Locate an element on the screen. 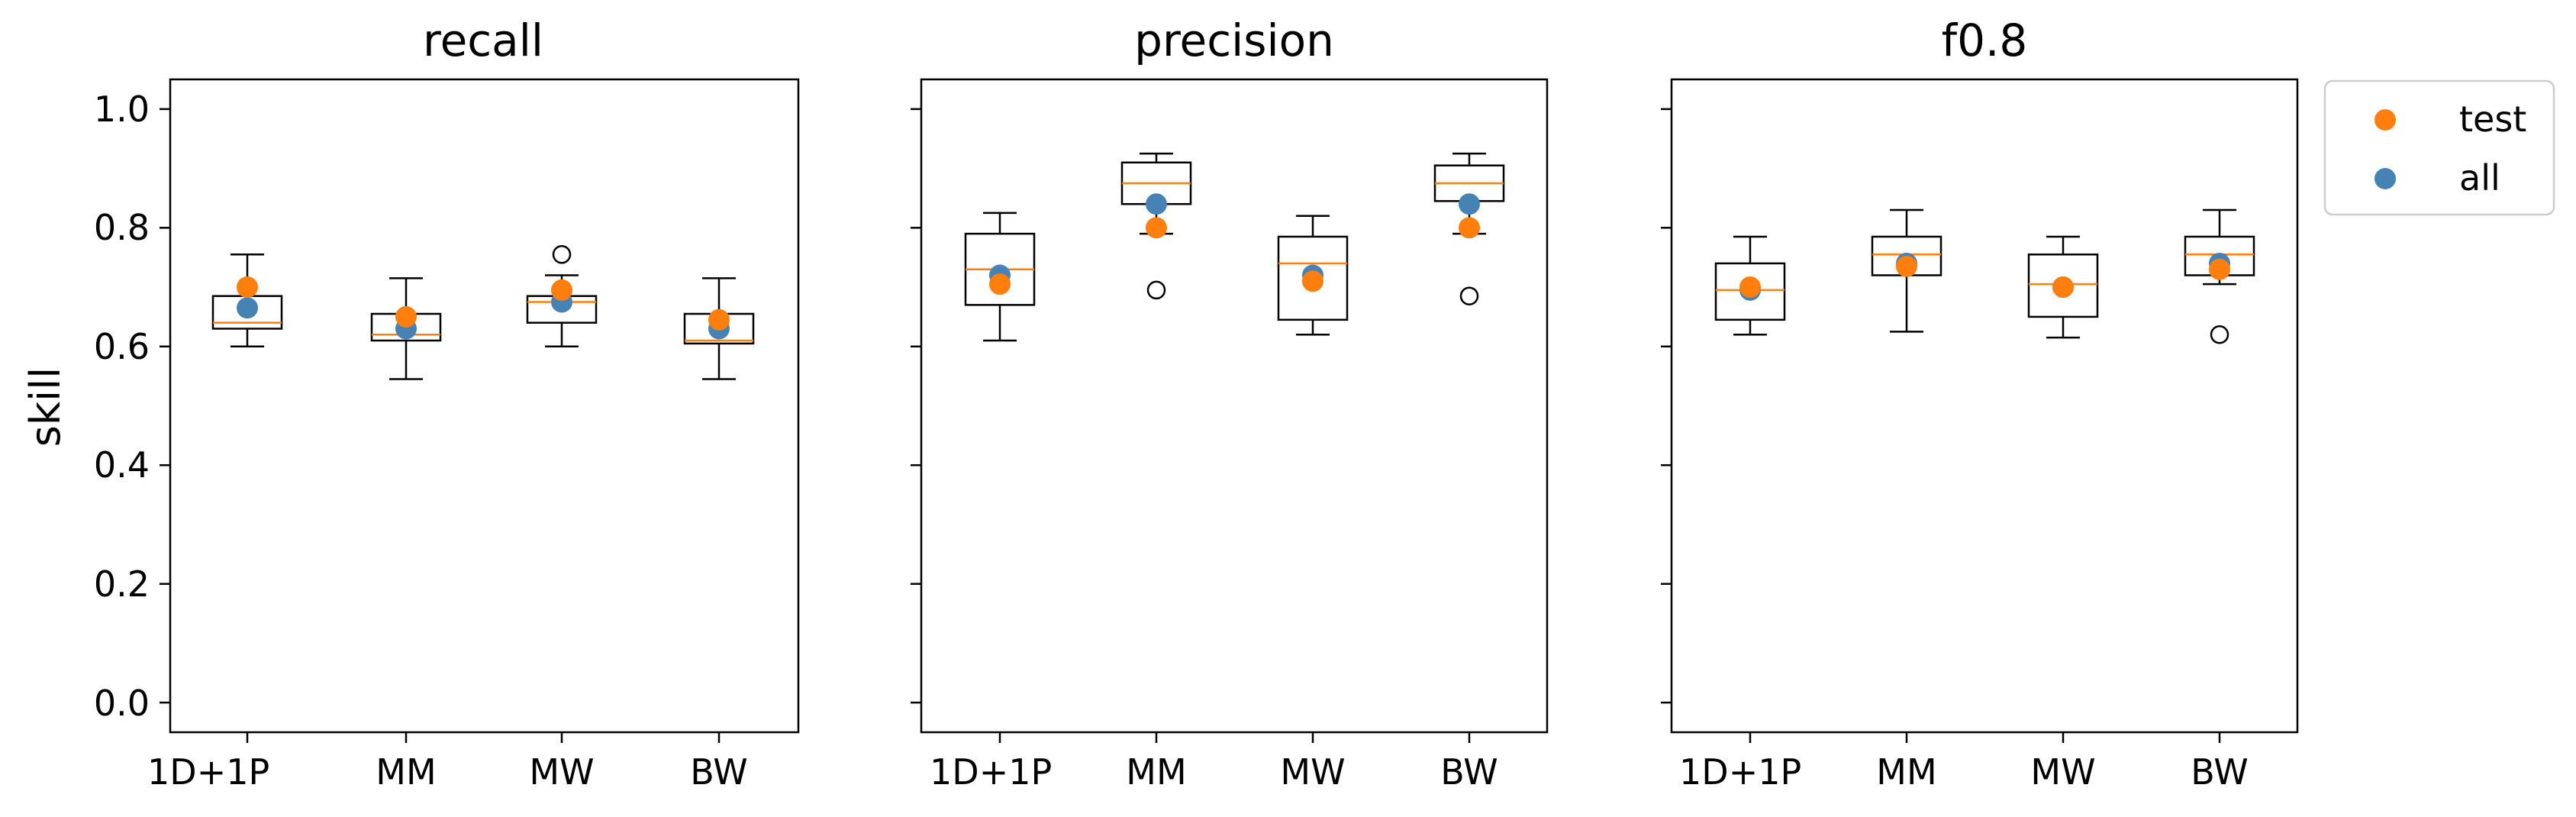 The image size is (2576, 817). y-axis-label: skill is located at coordinates (45, 407).